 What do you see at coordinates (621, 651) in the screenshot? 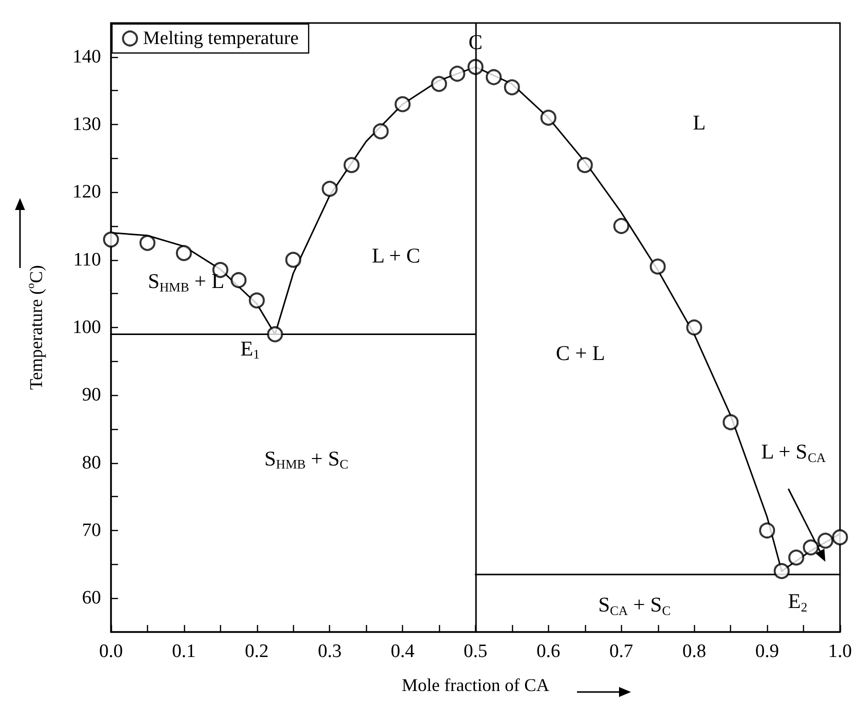
I see `x-tick-label: 0.7` at bounding box center [621, 651].